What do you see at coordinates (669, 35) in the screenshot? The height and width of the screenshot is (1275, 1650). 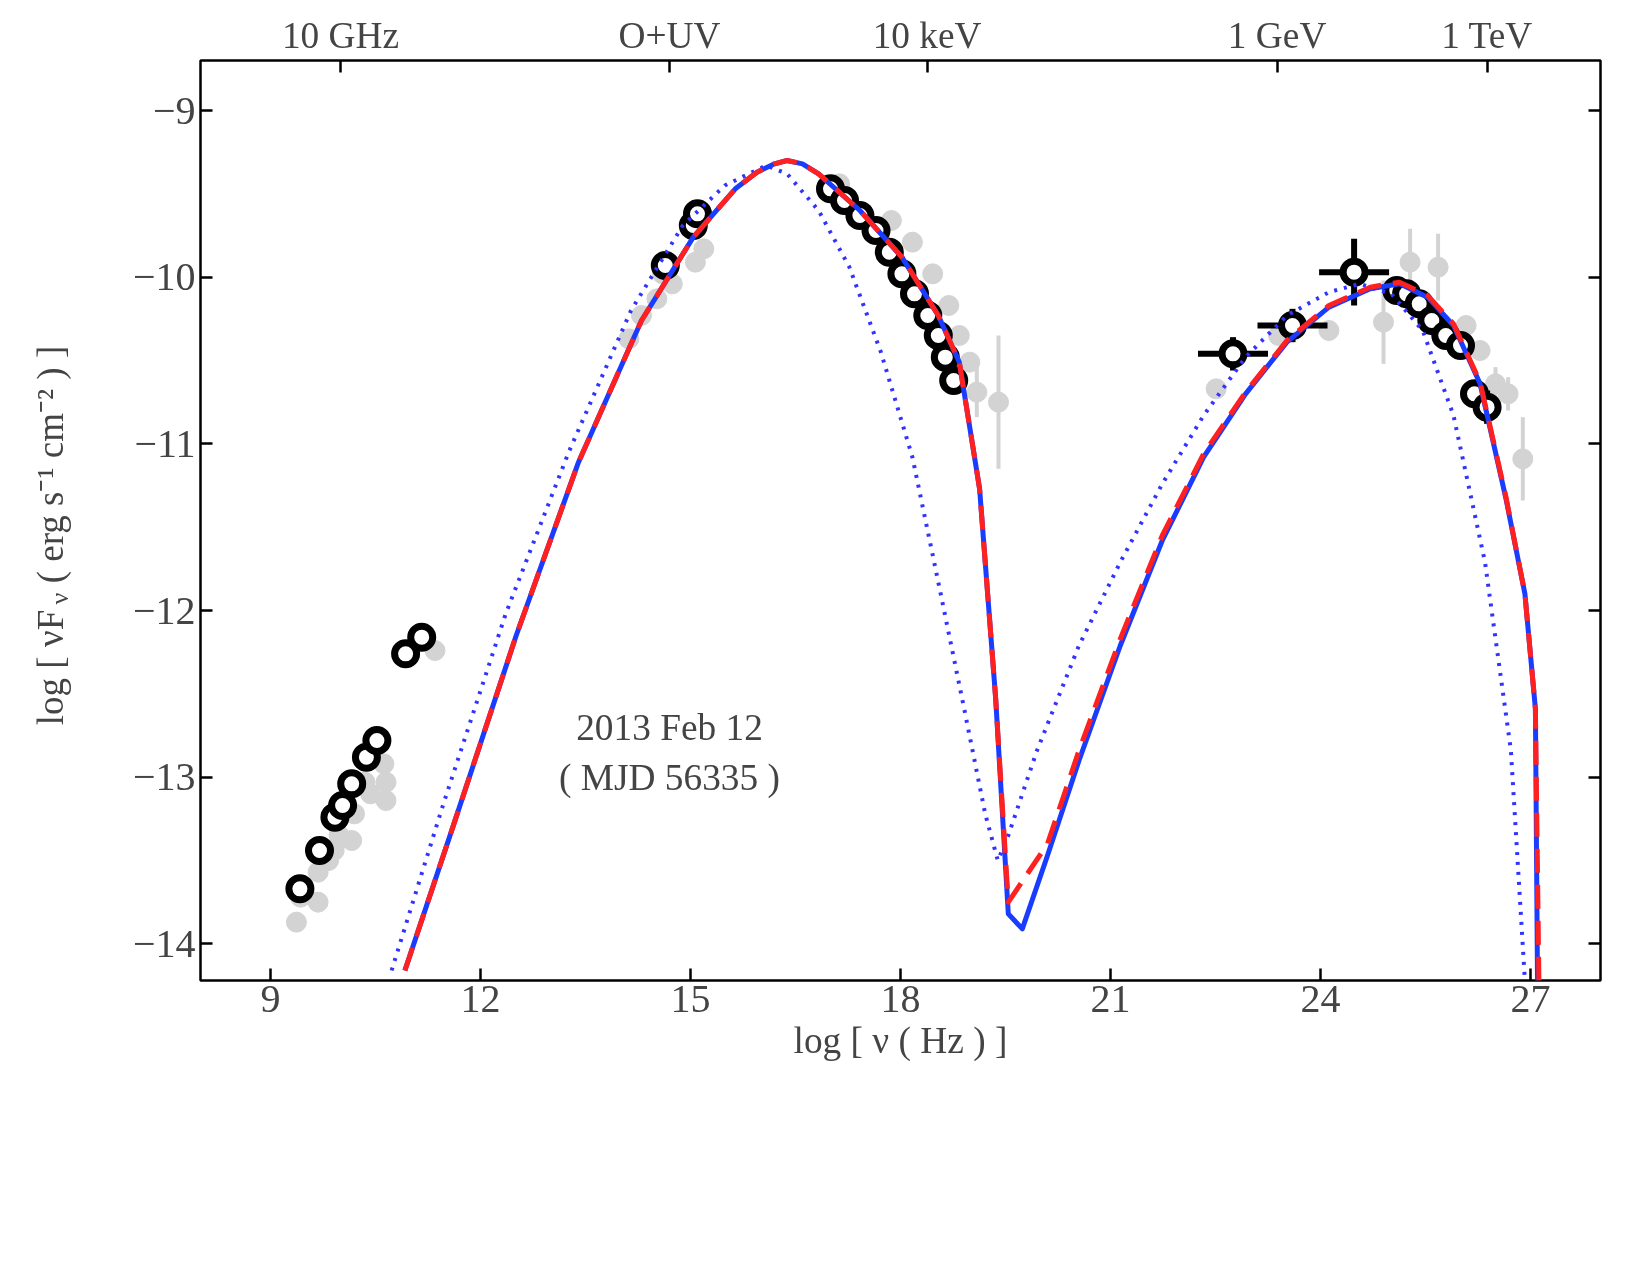 I see `annotation: O+UV` at bounding box center [669, 35].